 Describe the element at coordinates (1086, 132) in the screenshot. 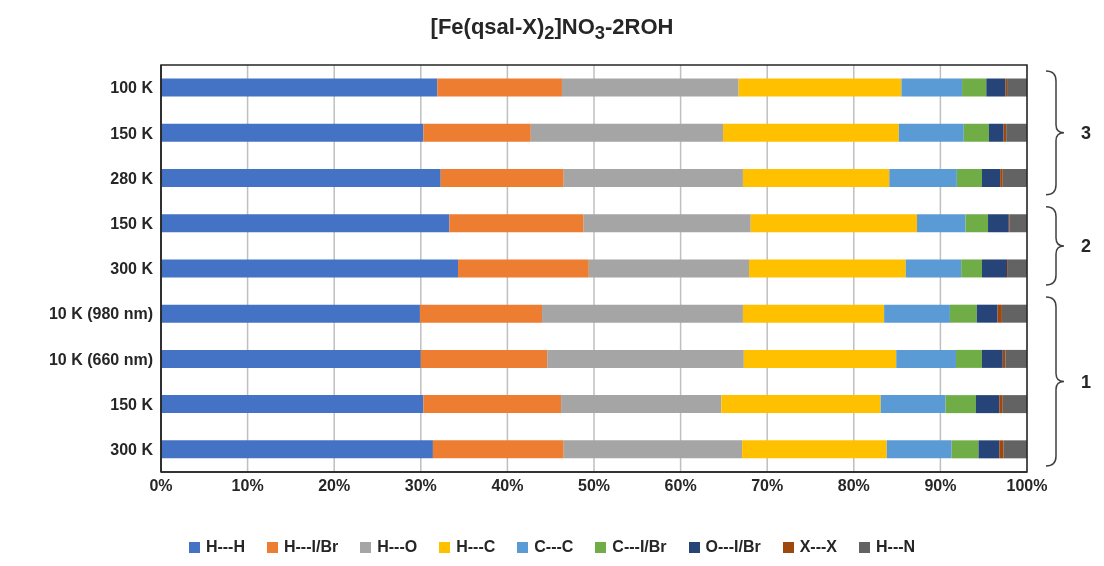

I see `text: 3` at that location.